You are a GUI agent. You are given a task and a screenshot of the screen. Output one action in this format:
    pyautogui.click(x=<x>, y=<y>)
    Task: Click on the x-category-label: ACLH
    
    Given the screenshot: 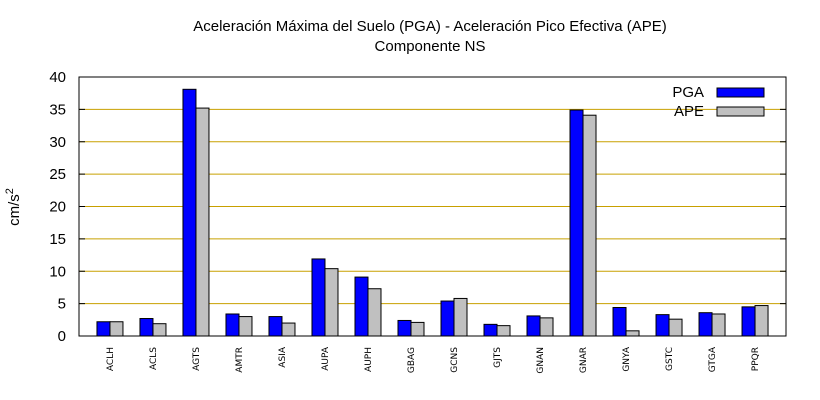 What is the action you would take?
    pyautogui.click(x=111, y=359)
    